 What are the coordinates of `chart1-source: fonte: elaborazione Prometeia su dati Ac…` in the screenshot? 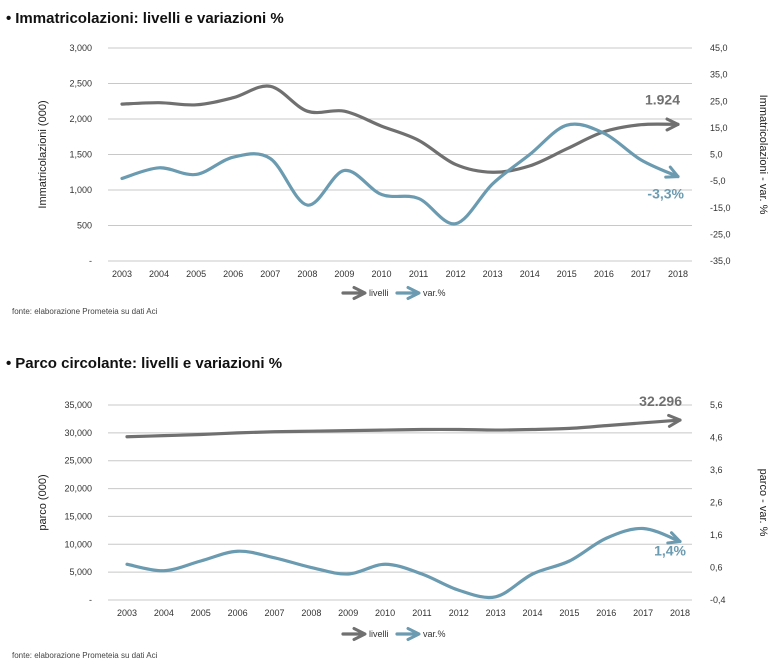 It's located at (85, 311).